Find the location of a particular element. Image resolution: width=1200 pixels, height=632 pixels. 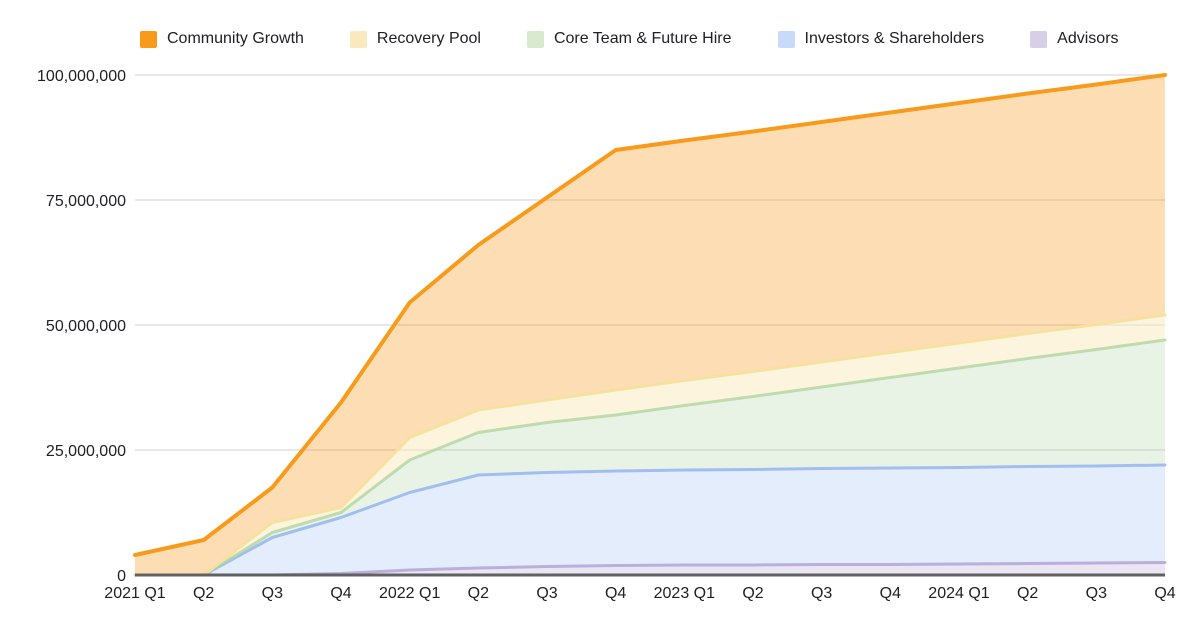

legend-label: Advisors is located at coordinates (1088, 38).